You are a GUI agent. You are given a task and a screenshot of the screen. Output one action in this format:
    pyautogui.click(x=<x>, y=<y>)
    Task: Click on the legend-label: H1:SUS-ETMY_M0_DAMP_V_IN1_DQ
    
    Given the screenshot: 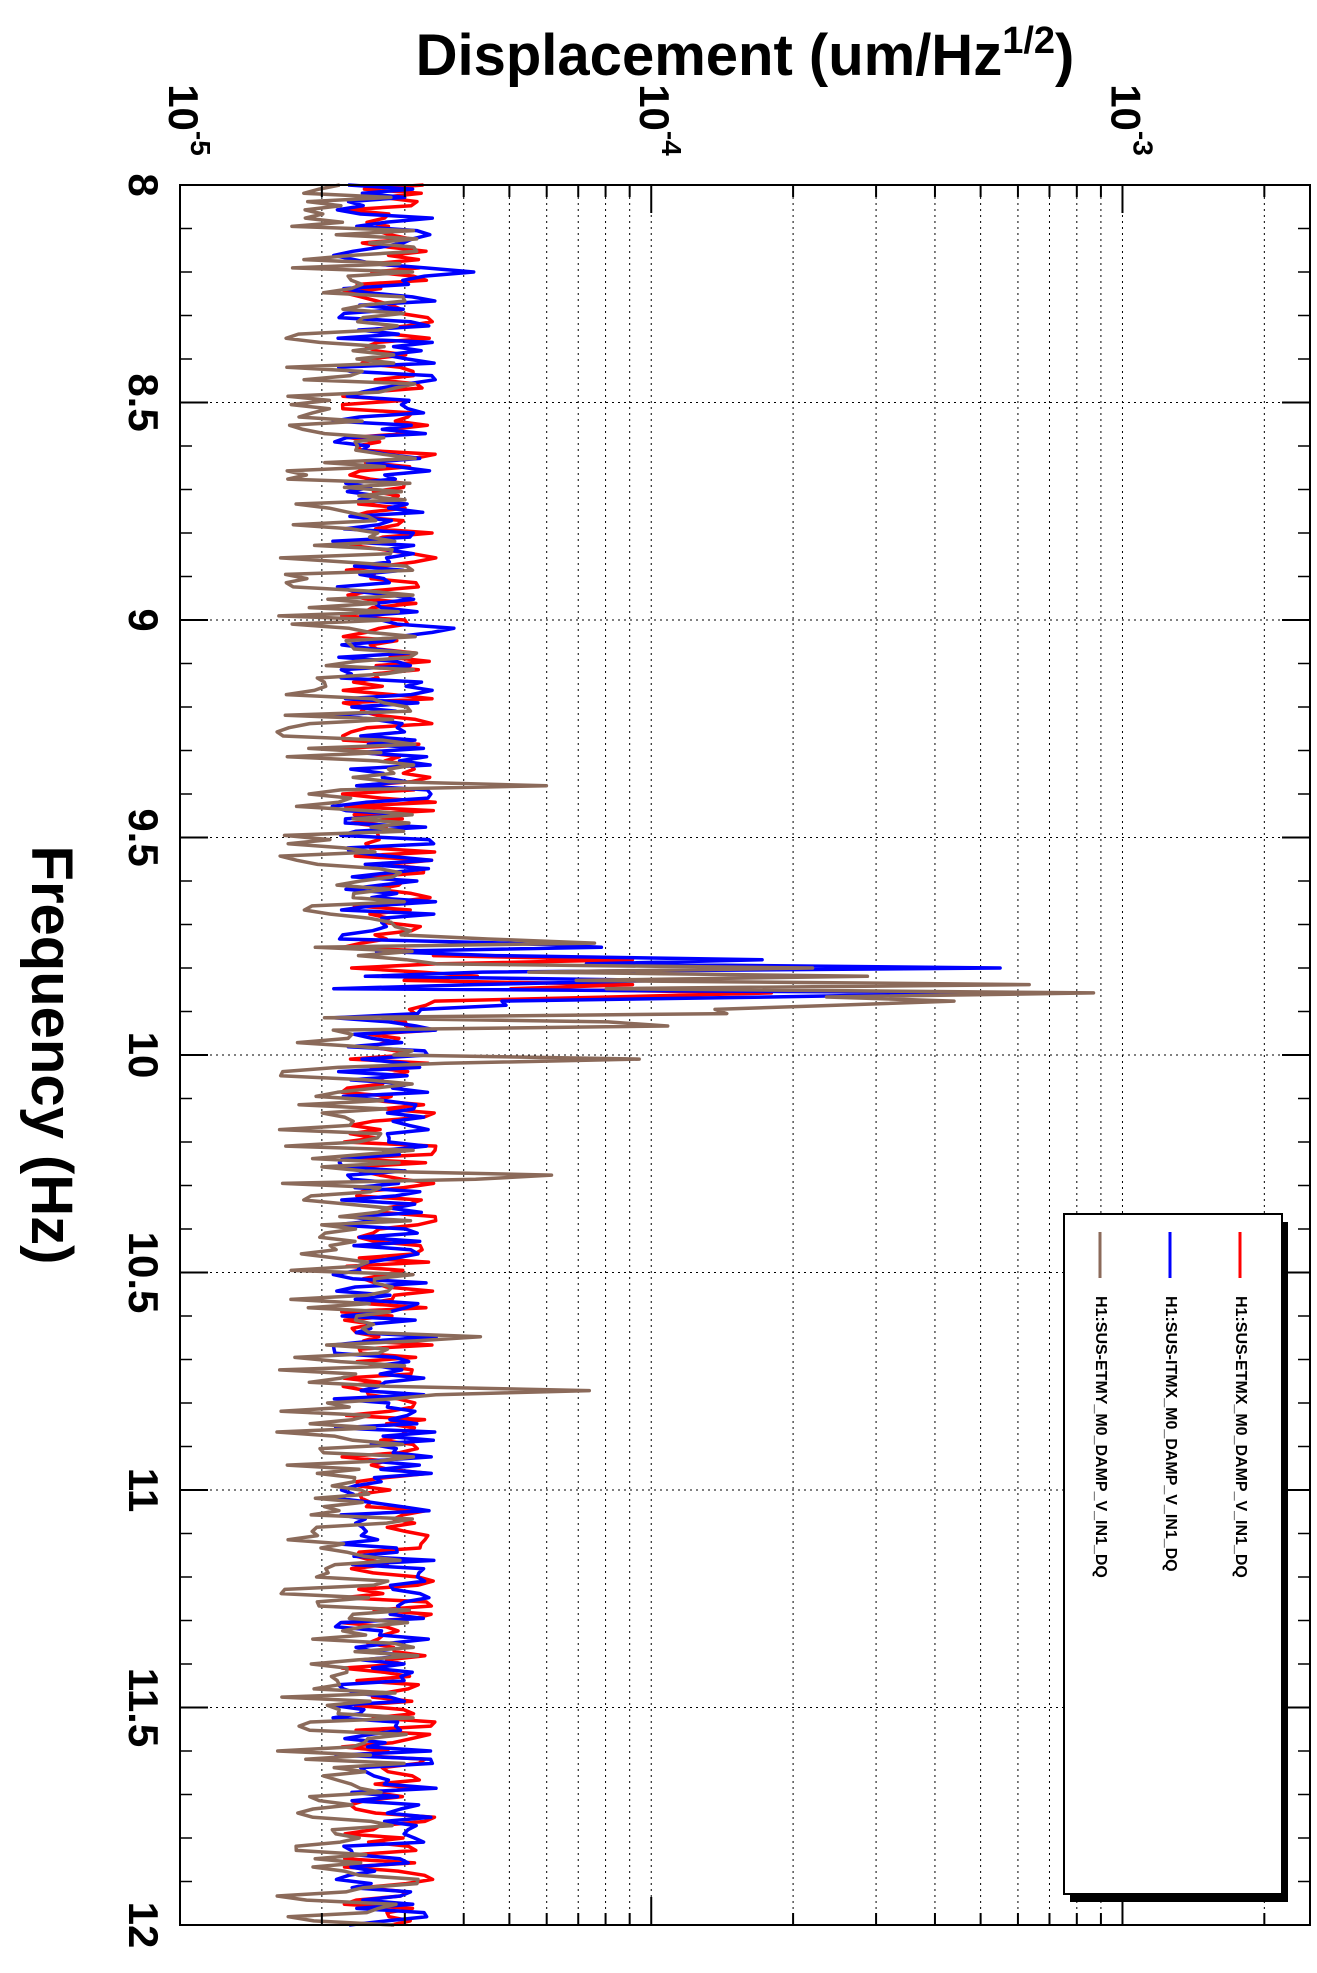 What is the action you would take?
    pyautogui.click(x=1100, y=1437)
    